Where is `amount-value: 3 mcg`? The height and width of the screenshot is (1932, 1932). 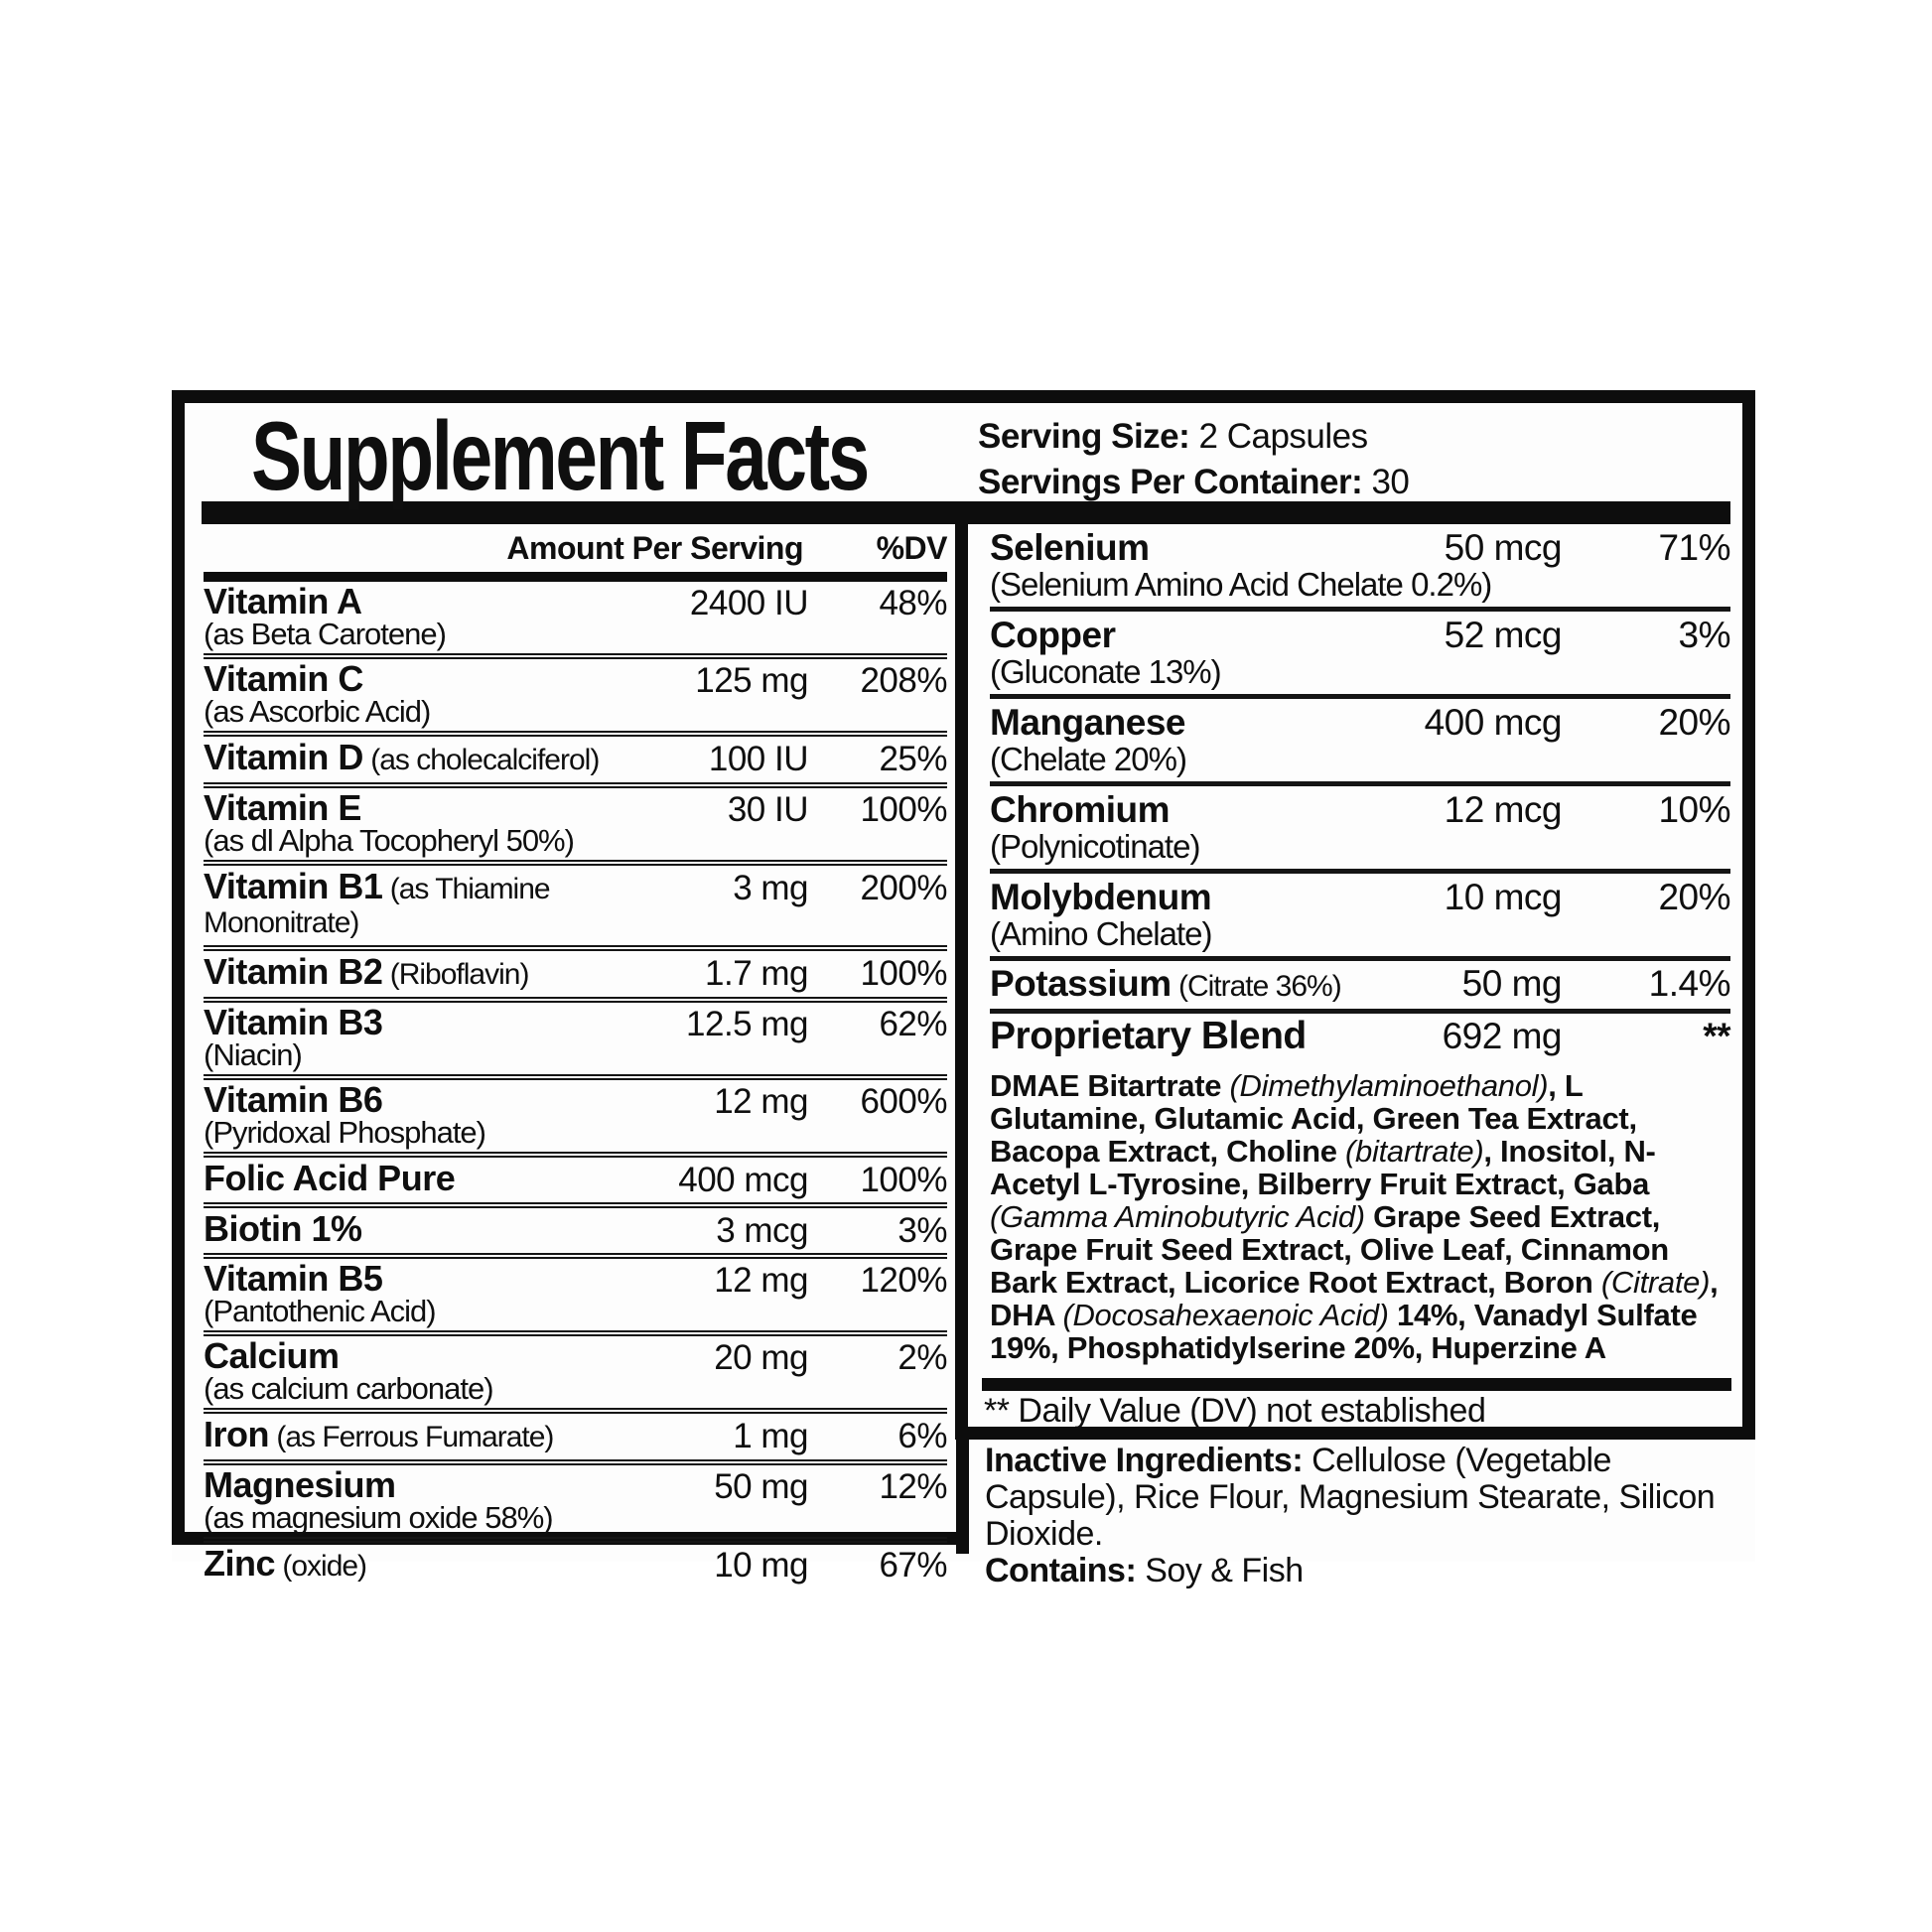
amount-value: 3 mcg is located at coordinates (762, 1231).